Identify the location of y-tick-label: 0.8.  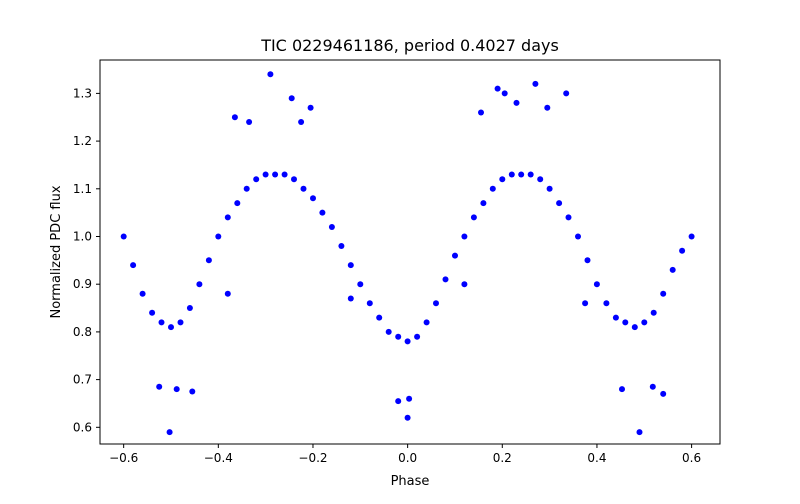
(82, 332).